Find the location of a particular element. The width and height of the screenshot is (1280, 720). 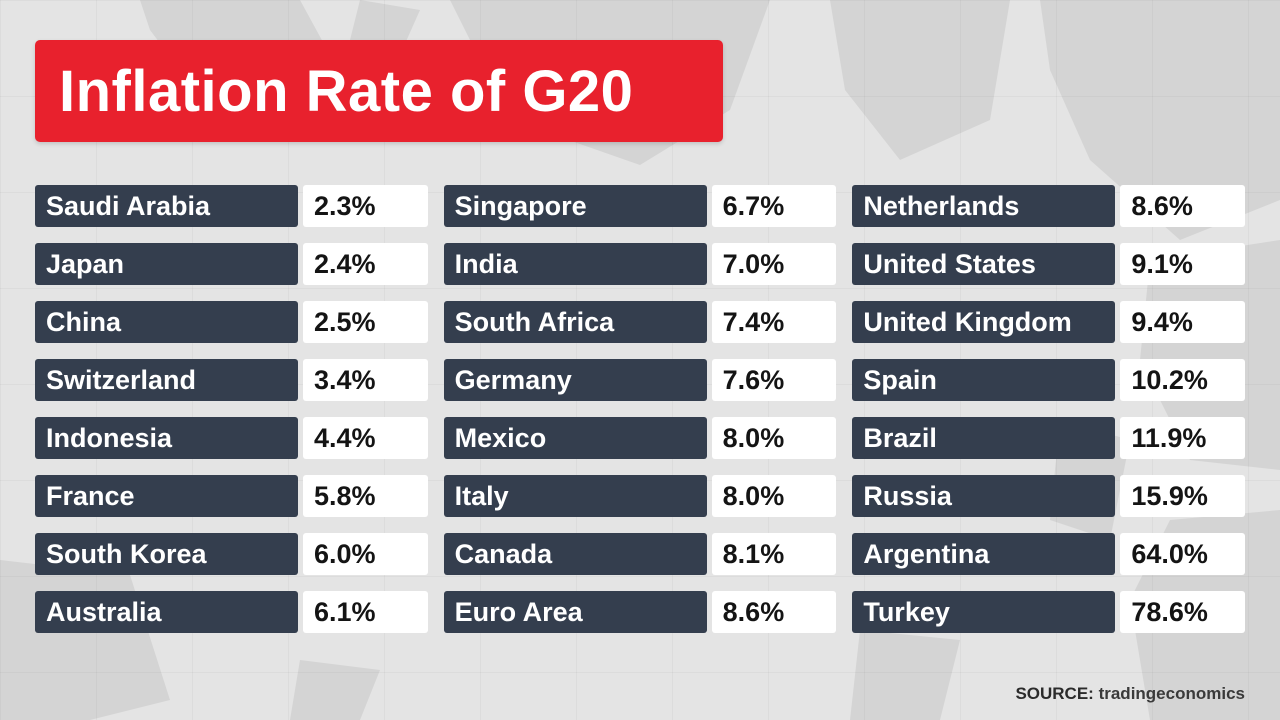

rate-value: 8.1% is located at coordinates (774, 554).